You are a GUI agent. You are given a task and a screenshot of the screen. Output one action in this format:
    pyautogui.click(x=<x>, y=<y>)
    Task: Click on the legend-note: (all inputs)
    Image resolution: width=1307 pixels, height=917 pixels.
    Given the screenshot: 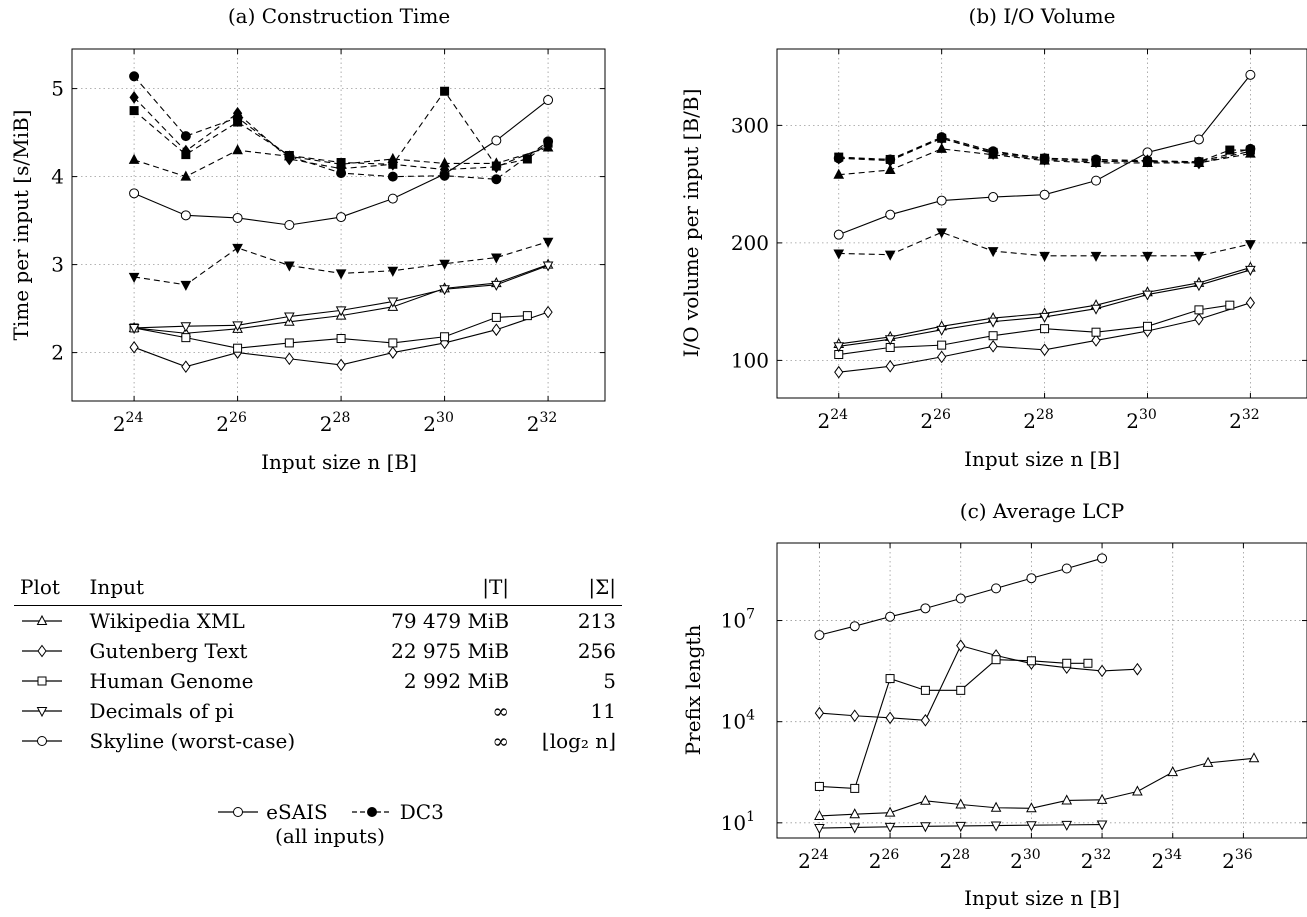 What is the action you would take?
    pyautogui.click(x=330, y=836)
    